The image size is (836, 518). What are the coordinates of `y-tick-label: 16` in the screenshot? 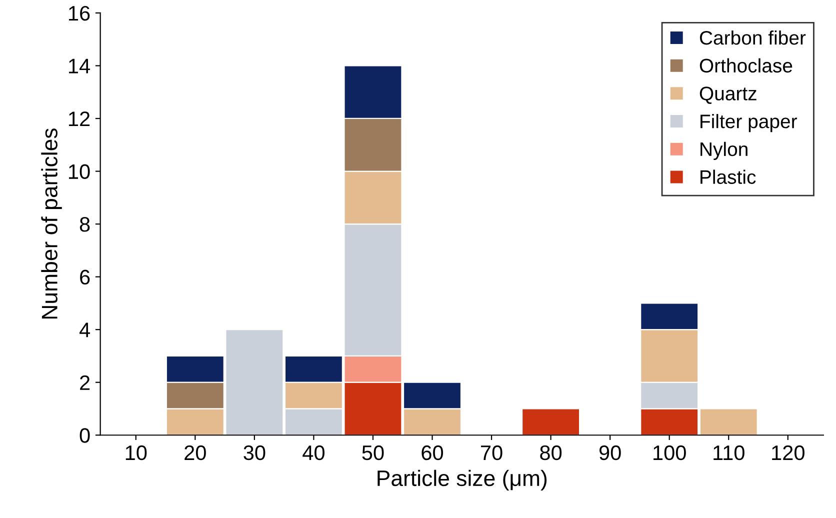 It's located at (79, 13).